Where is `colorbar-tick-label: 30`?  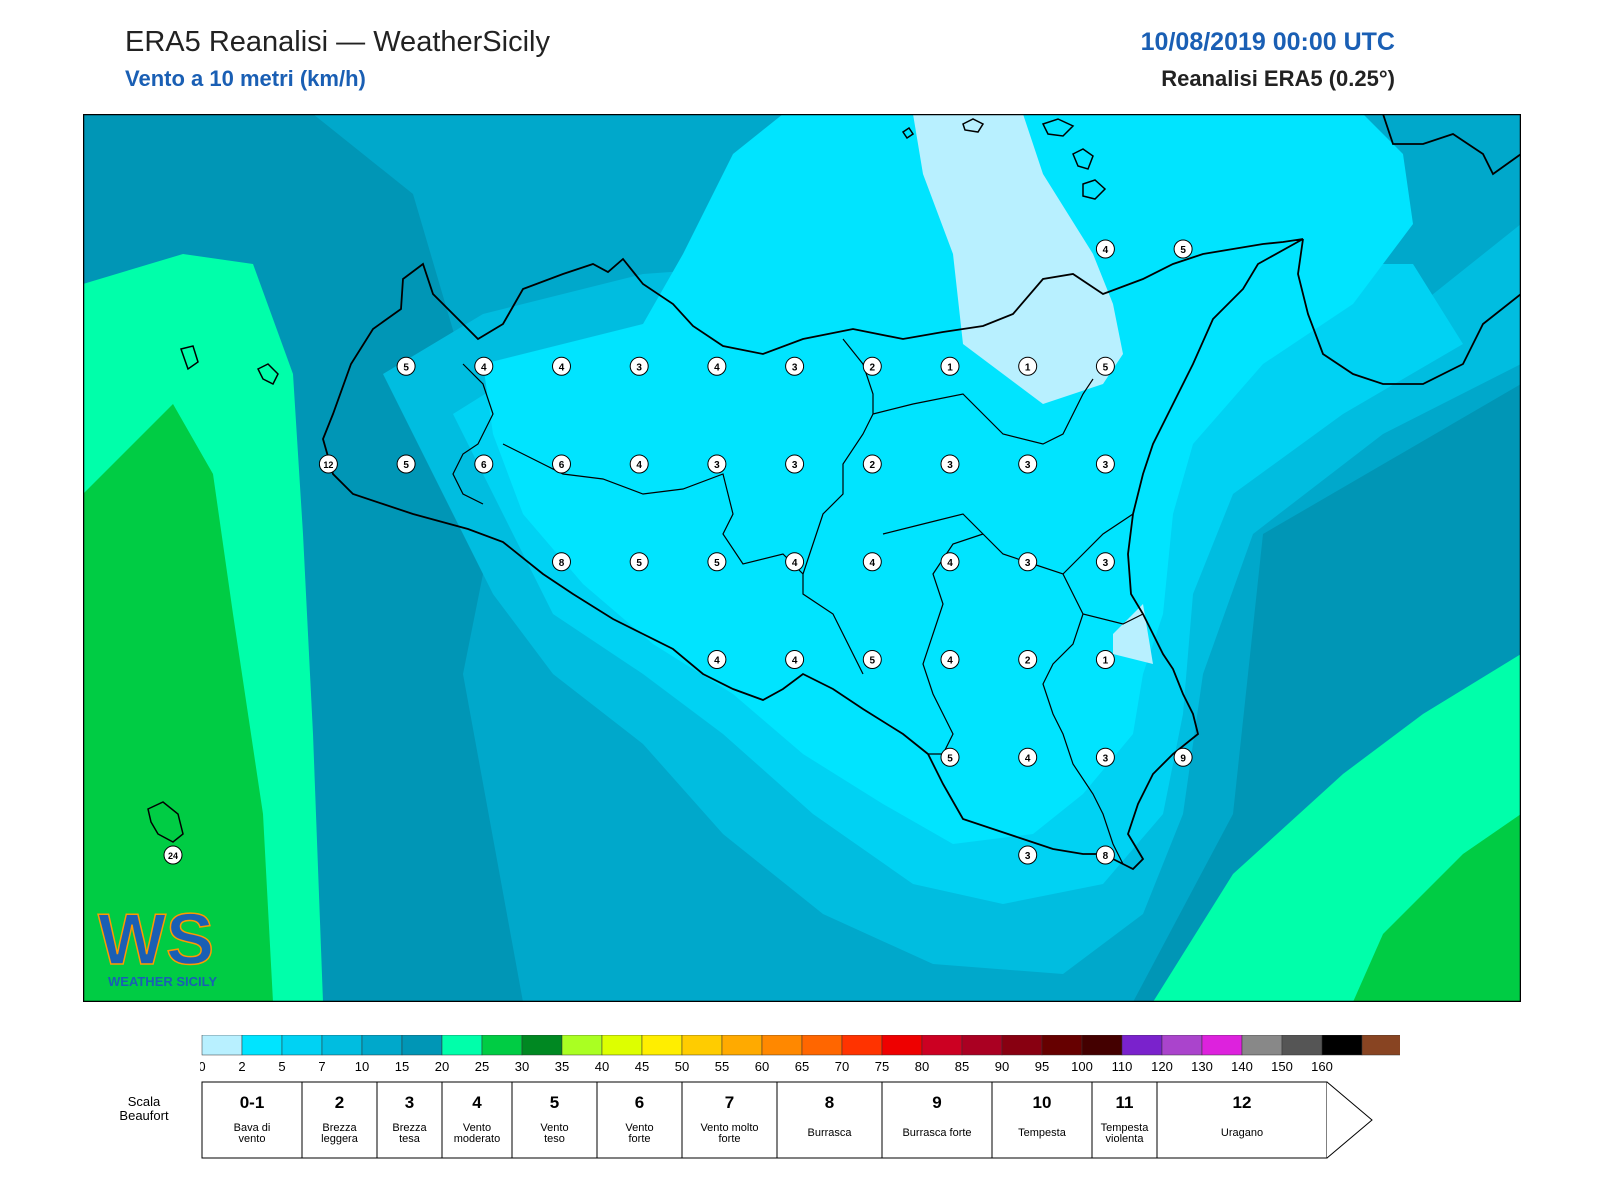
colorbar-tick-label: 30 is located at coordinates (522, 1066).